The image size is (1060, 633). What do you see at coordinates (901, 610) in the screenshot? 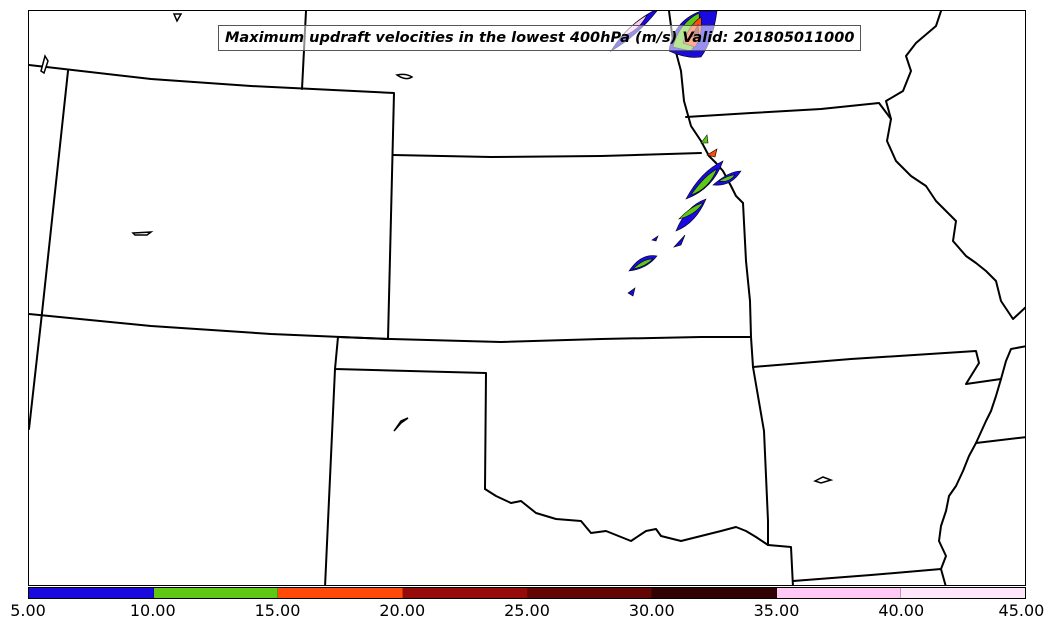
I see `colorbar-tick-label: 40.00` at bounding box center [901, 610].